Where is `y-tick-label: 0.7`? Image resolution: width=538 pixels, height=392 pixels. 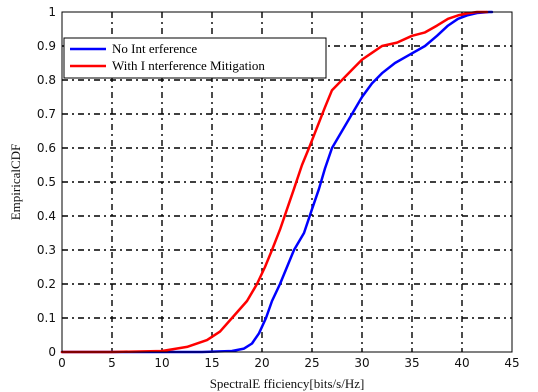
y-tick-label: 0.7 is located at coordinates (46, 114).